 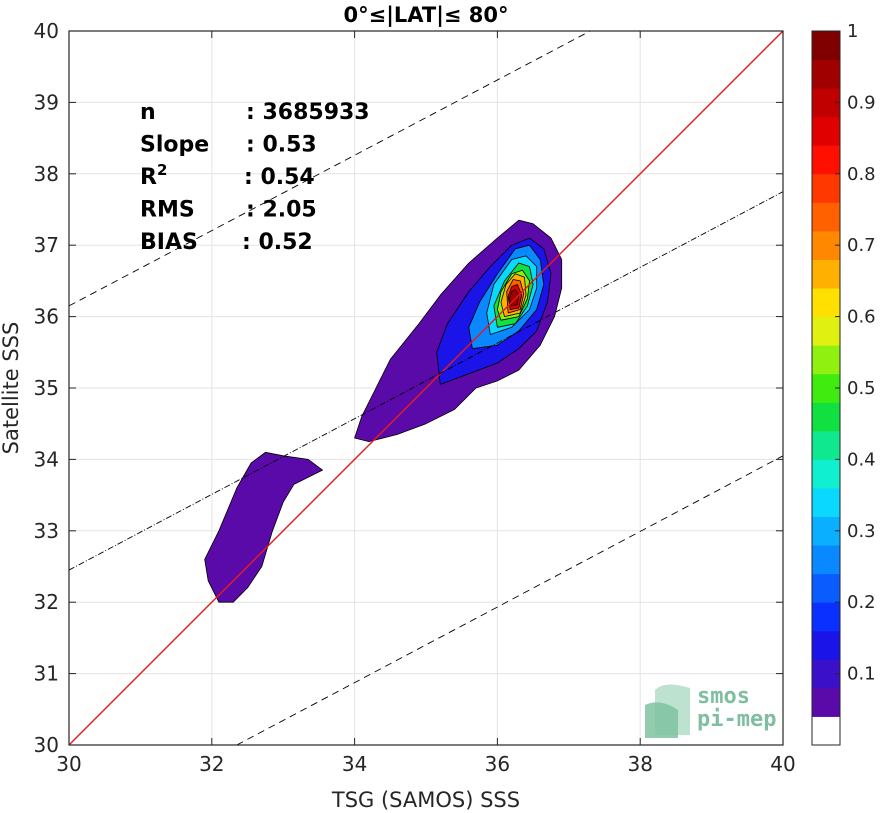 I want to click on stat-label: n, so click(x=148, y=112).